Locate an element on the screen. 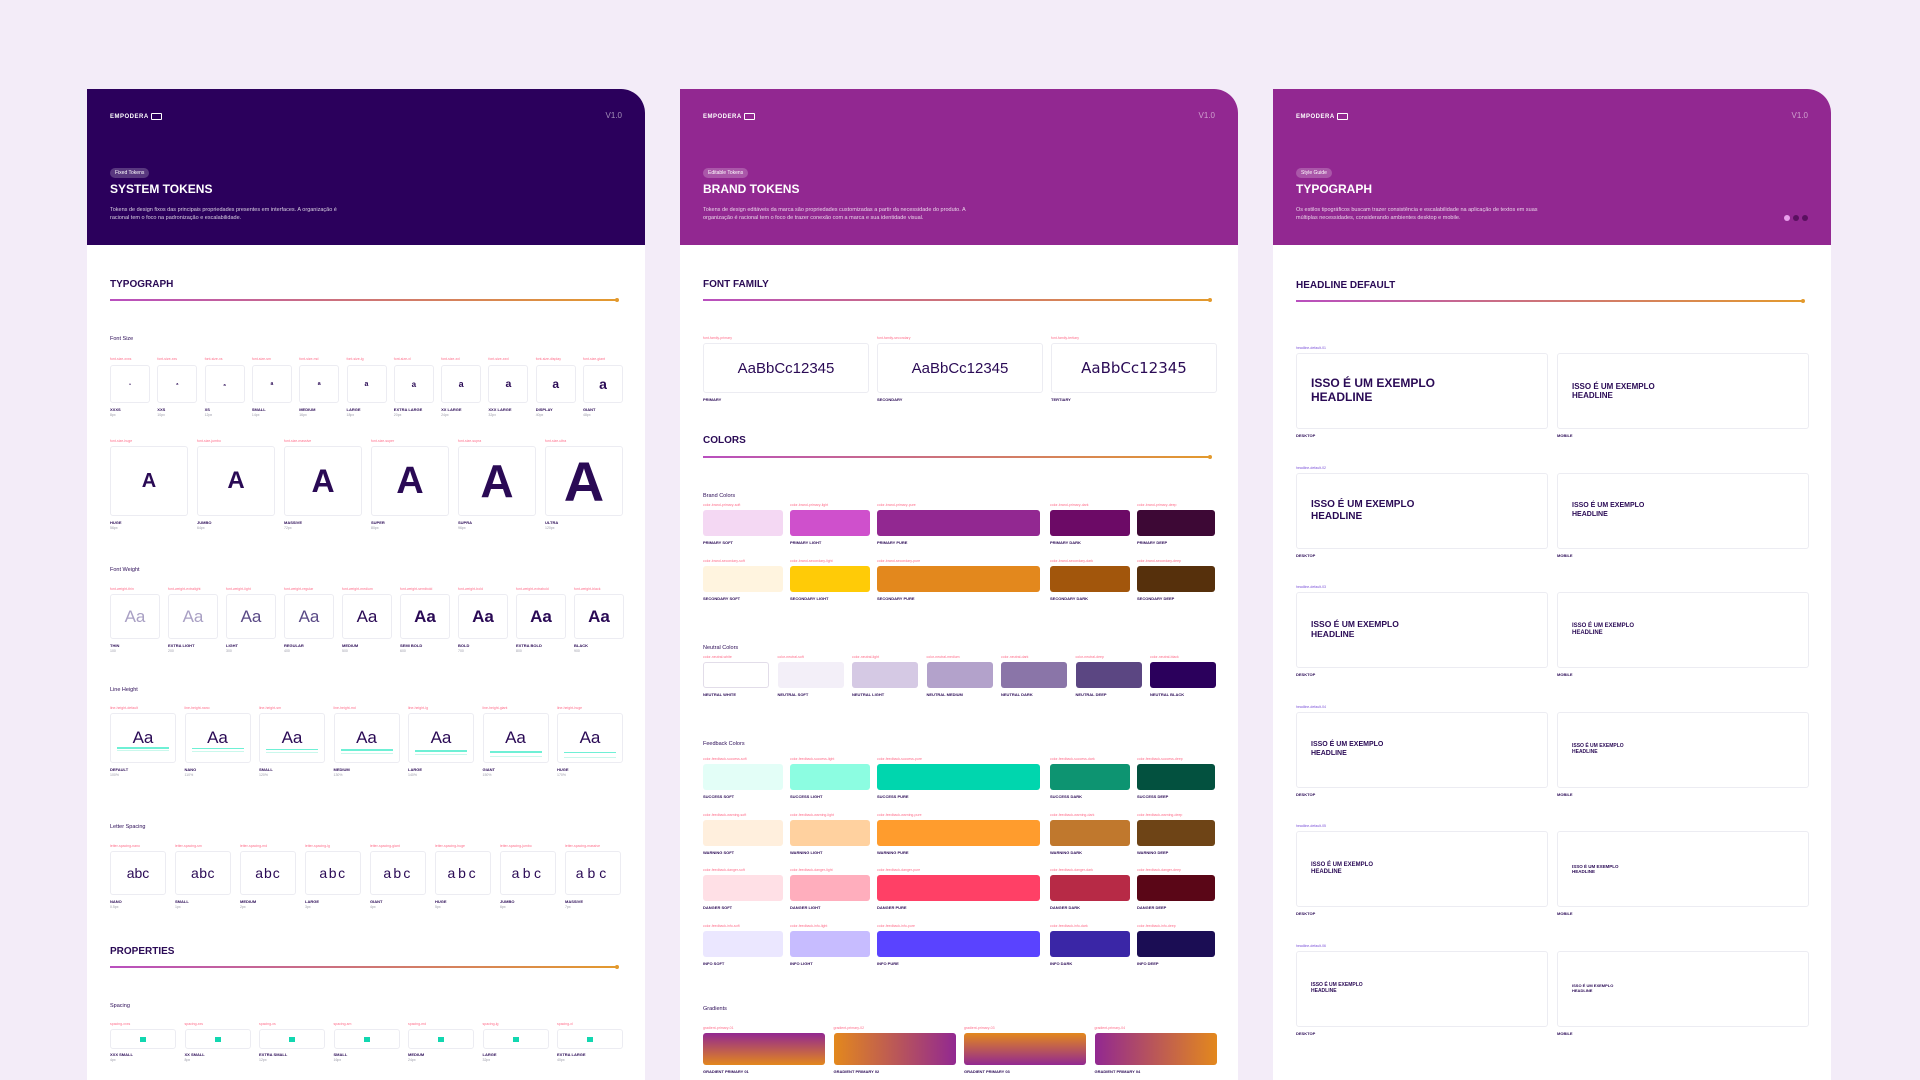 This screenshot has width=1920, height=1080. headline-mobile-sample: ISSO É UM EXEMPLO HEADLINE is located at coordinates (1683, 391).